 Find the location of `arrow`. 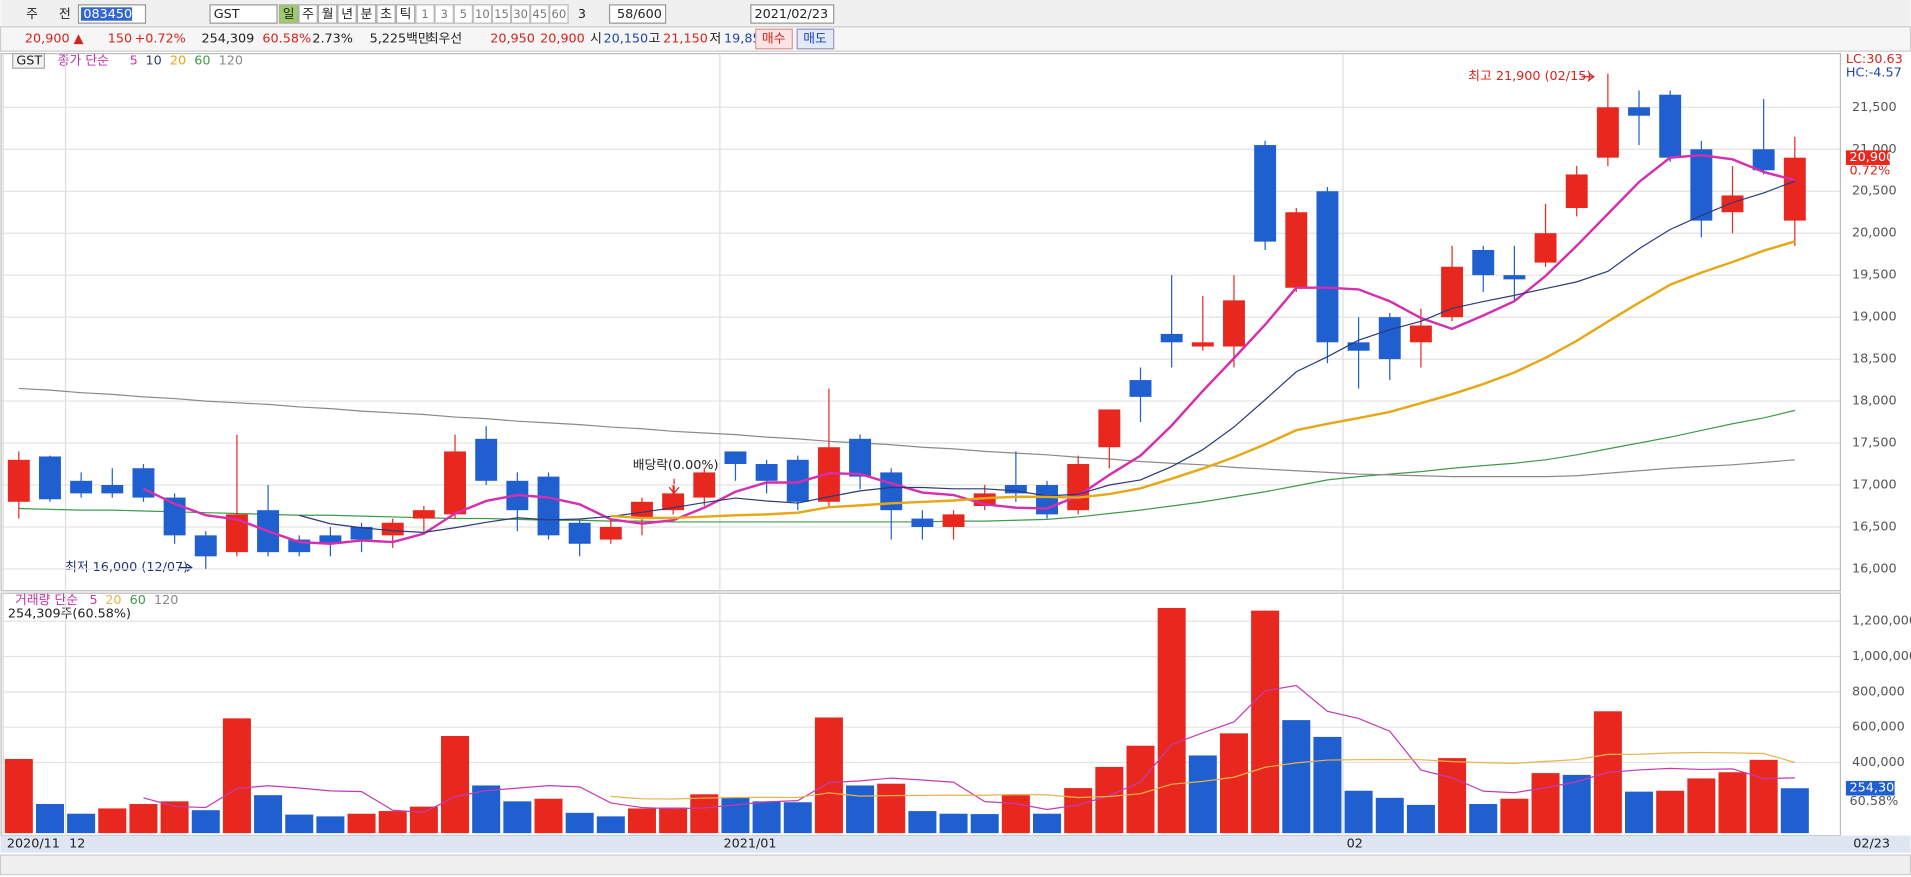

arrow is located at coordinates (1588, 76).